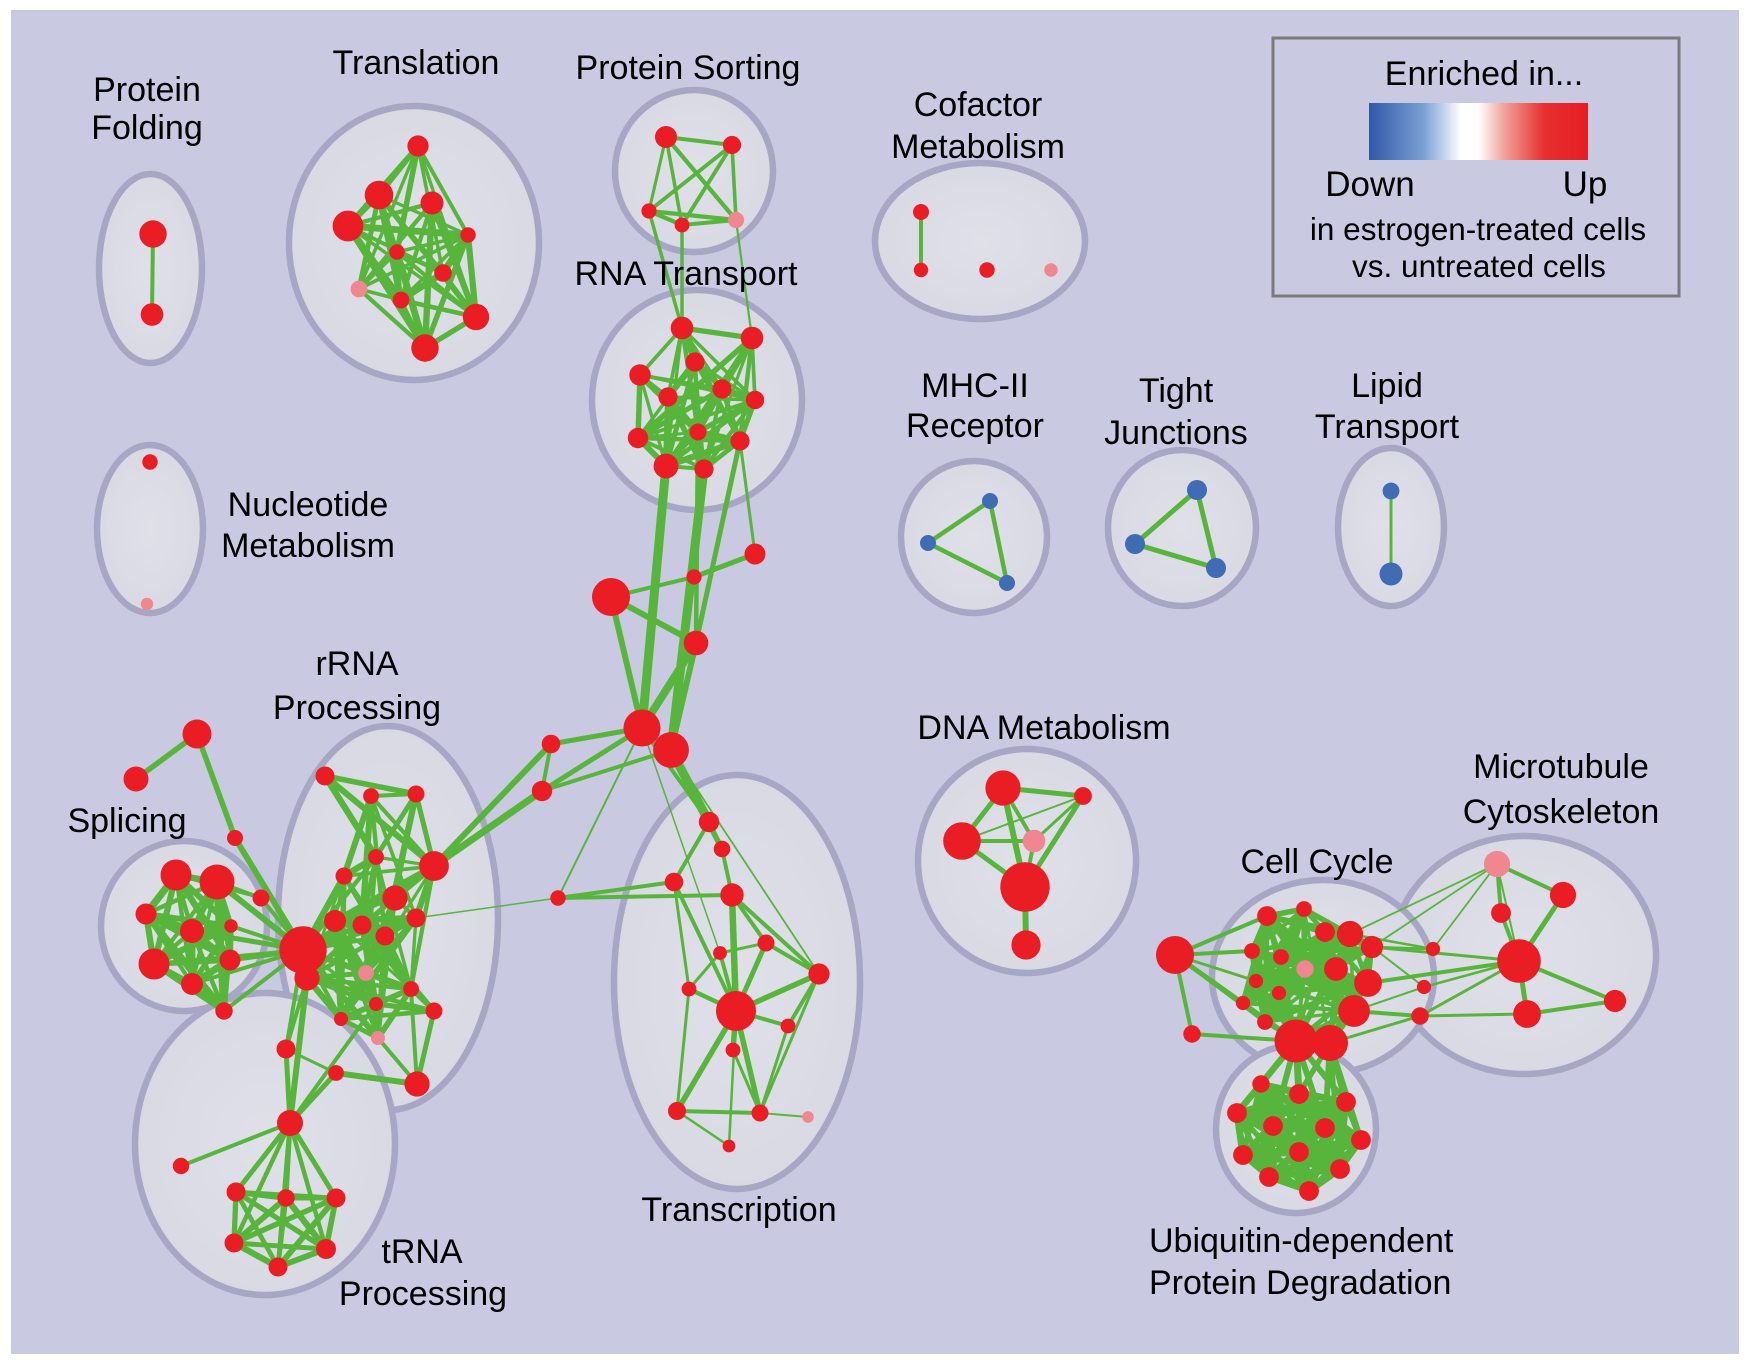  I want to click on svg-text: Microtubule, so click(1561, 767).